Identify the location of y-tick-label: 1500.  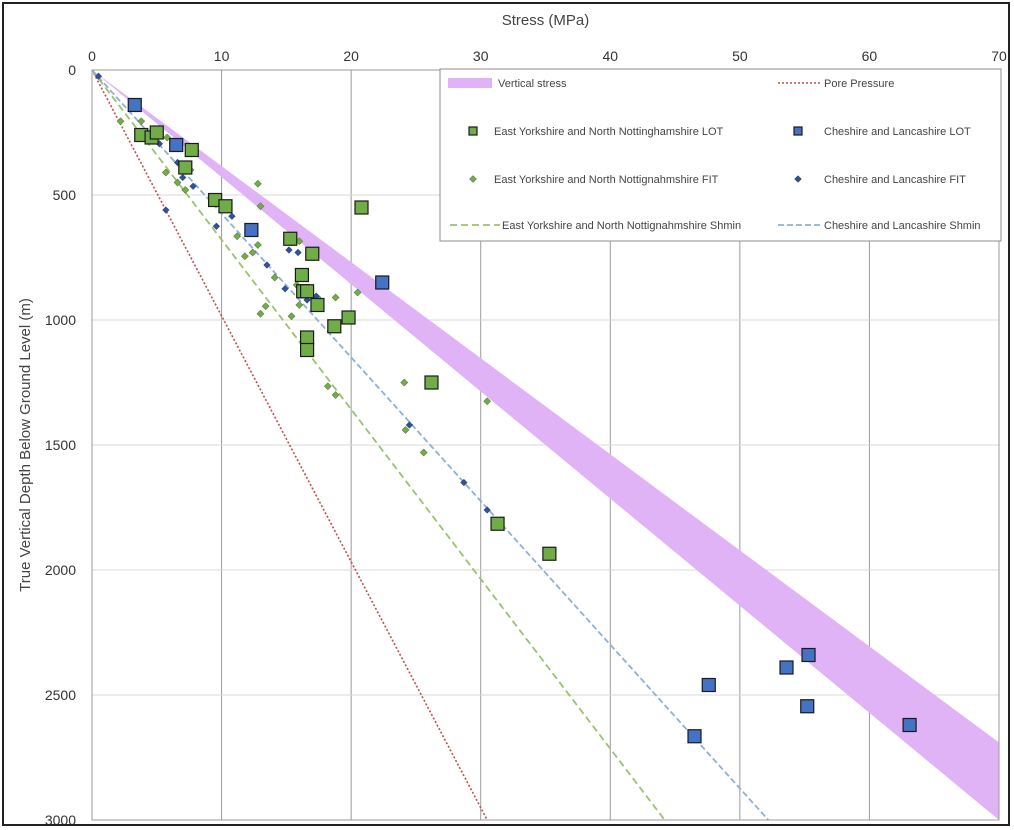
(60, 445).